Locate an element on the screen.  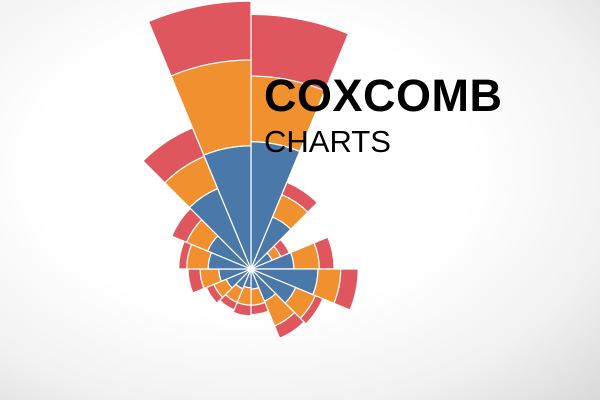
wedge-series3-segment7 is located at coordinates (289, 325).